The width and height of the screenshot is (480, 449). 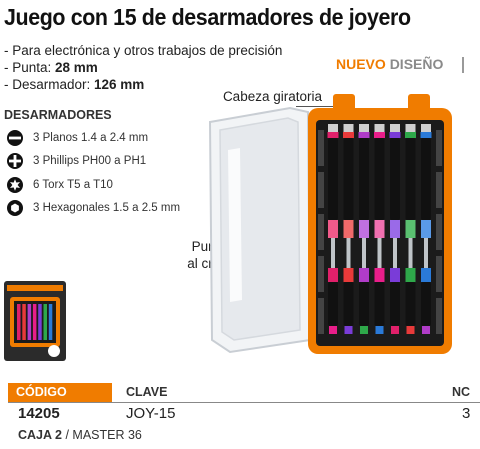 What do you see at coordinates (244, 392) in the screenshot?
I see `table-header: CÓDIGO CLAVE NC` at bounding box center [244, 392].